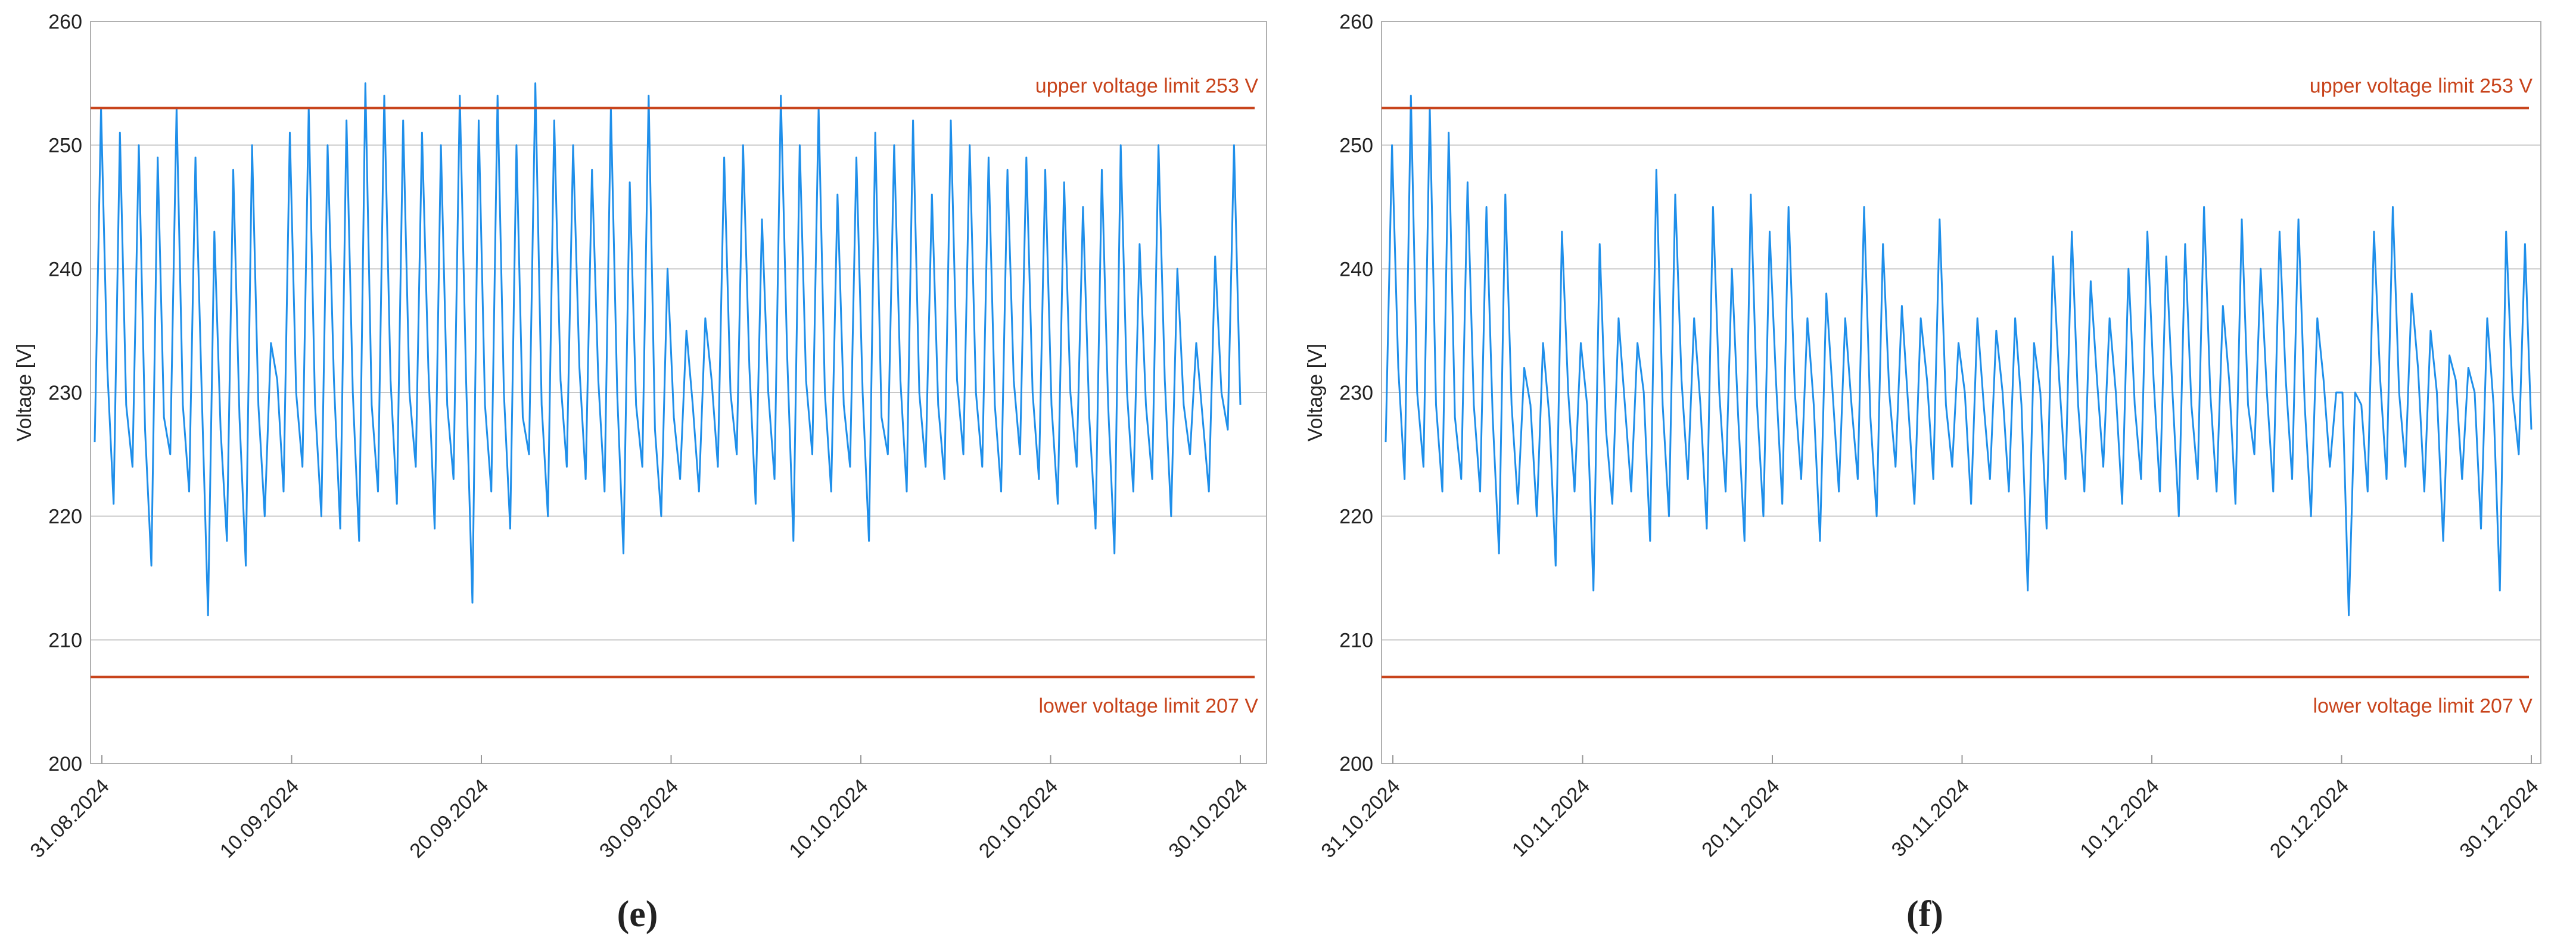  I want to click on x-tick-label: 31.10.2024, so click(1360, 818).